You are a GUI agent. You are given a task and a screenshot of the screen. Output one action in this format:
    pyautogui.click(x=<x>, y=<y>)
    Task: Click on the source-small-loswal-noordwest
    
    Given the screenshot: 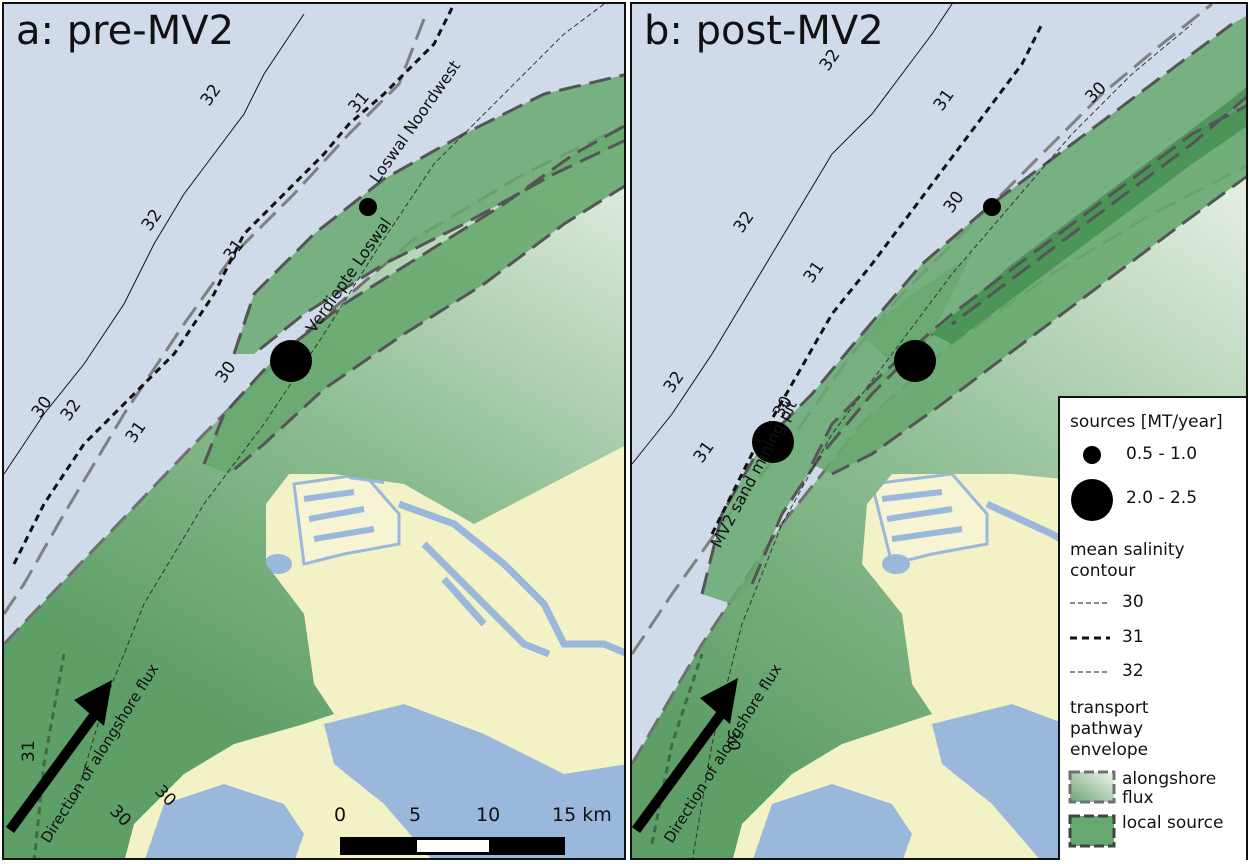 What is the action you would take?
    pyautogui.click(x=368, y=207)
    